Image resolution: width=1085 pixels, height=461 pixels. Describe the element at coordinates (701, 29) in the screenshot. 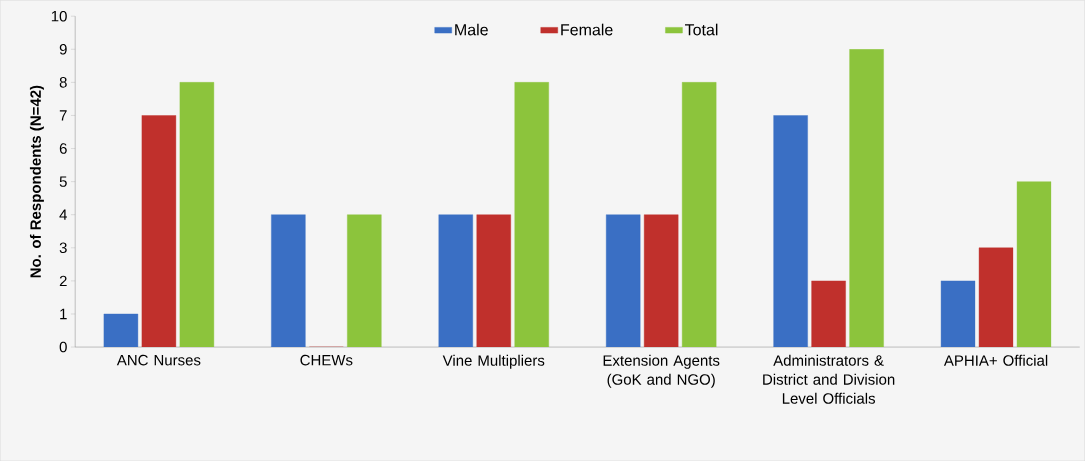

I see `legend-label: Total` at that location.